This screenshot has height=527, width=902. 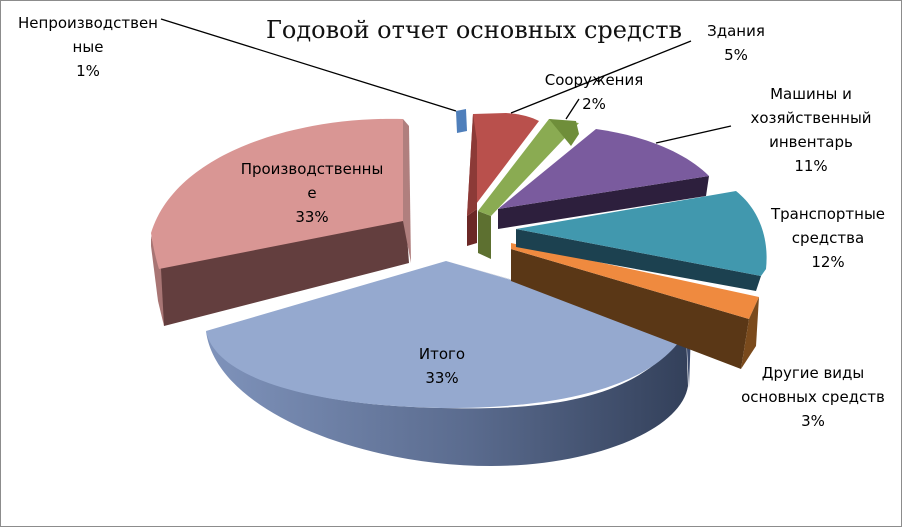 What do you see at coordinates (827, 262) in the screenshot?
I see `label-line: 12%` at bounding box center [827, 262].